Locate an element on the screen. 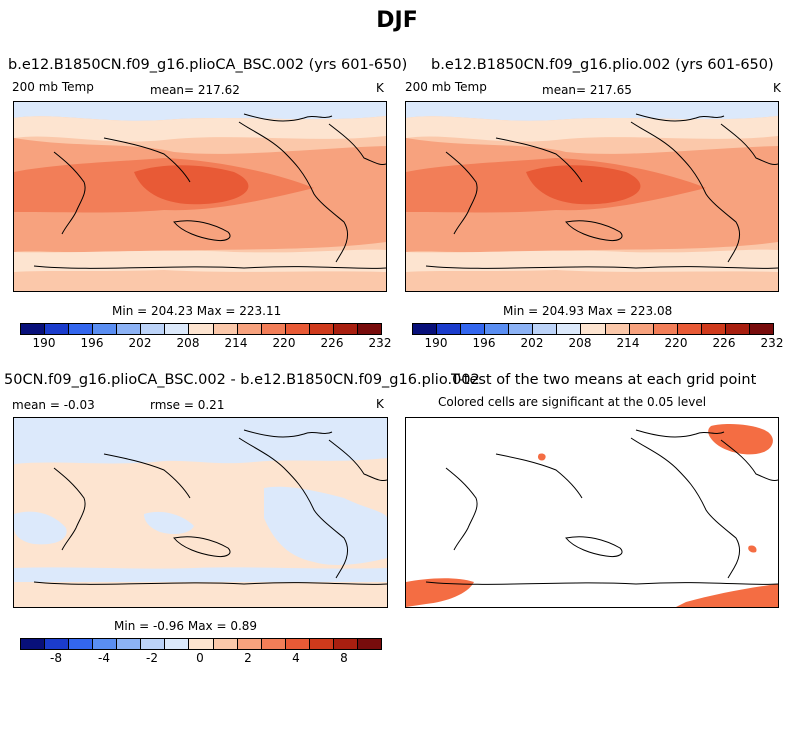 The height and width of the screenshot is (733, 794). panel2-variable-label: 200 mb Temp is located at coordinates (446, 87).